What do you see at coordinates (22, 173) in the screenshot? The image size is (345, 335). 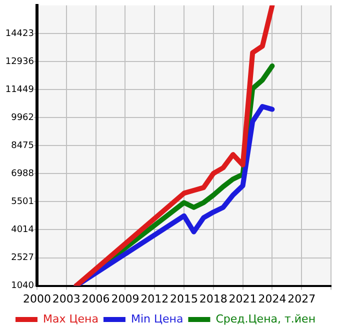 I see `y-tick-label: 6988` at bounding box center [22, 173].